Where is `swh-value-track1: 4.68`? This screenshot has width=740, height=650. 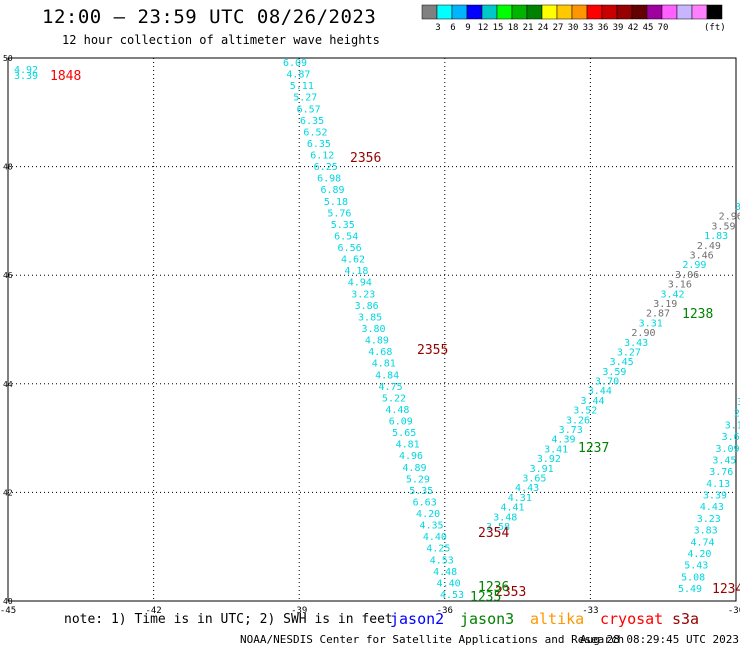
swh-value-track1: 4.68 is located at coordinates (380, 352).